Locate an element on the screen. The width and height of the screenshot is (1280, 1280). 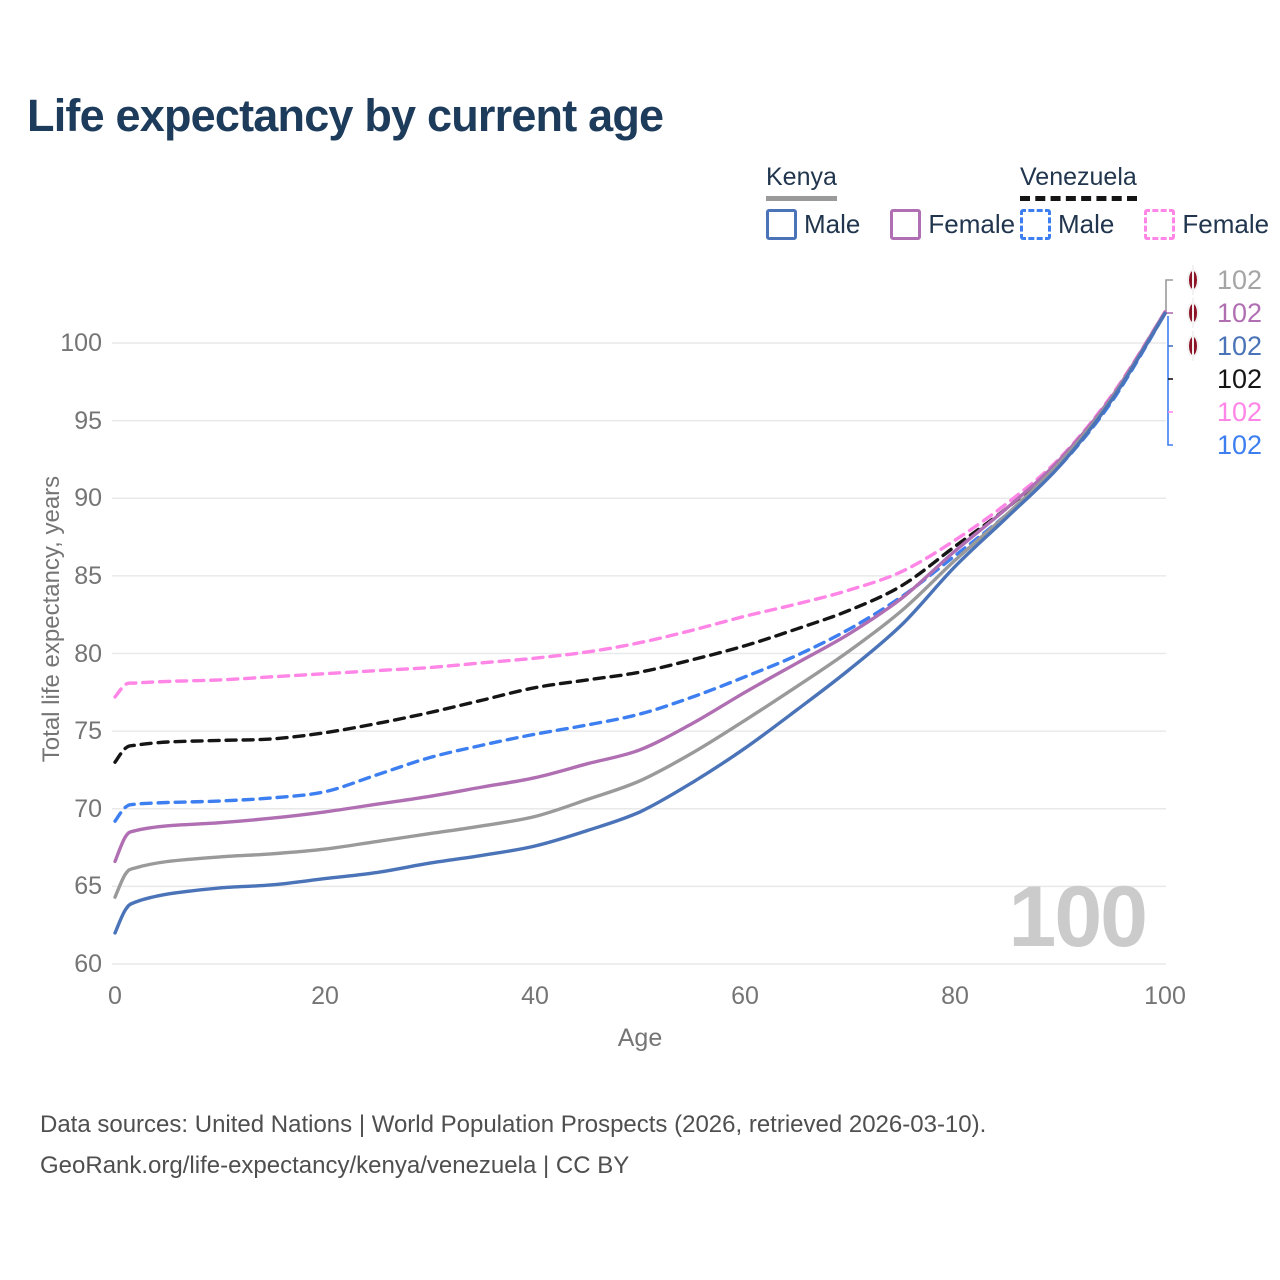
y-tick-70: 70 is located at coordinates (88, 808).